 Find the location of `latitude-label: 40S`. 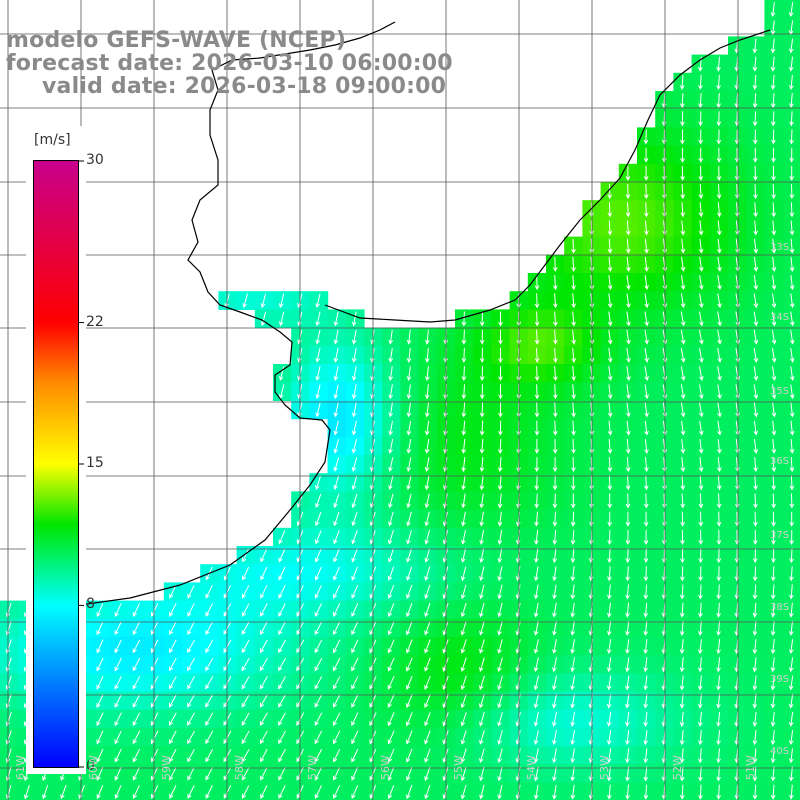

latitude-label: 40S is located at coordinates (780, 751).